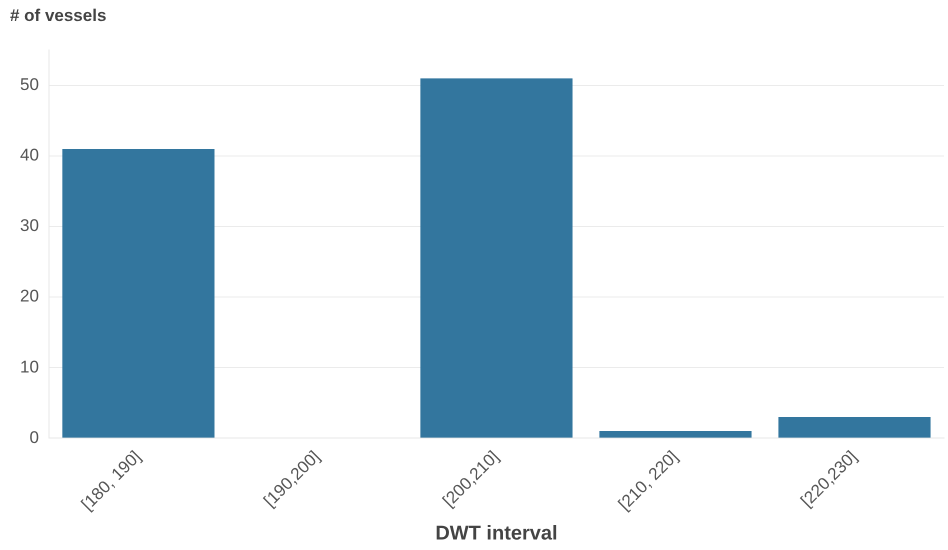 This screenshot has width=948, height=550. I want to click on y-tick-label: 50, so click(29, 84).